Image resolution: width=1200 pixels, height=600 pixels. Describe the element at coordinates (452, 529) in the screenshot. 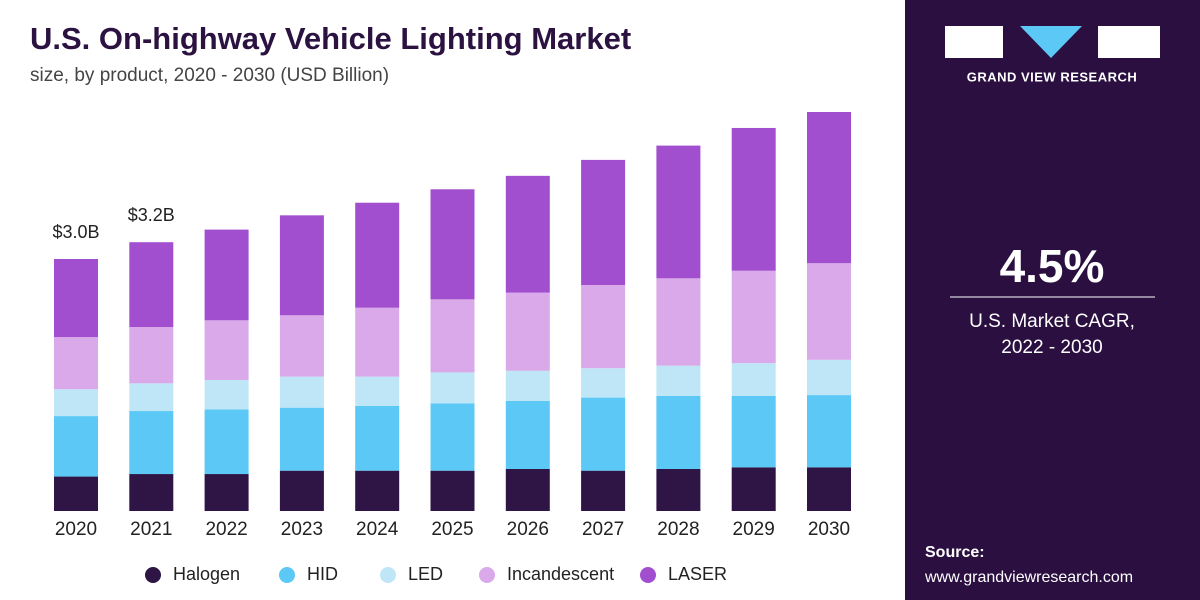

I see `x-tick-label: 2025` at that location.